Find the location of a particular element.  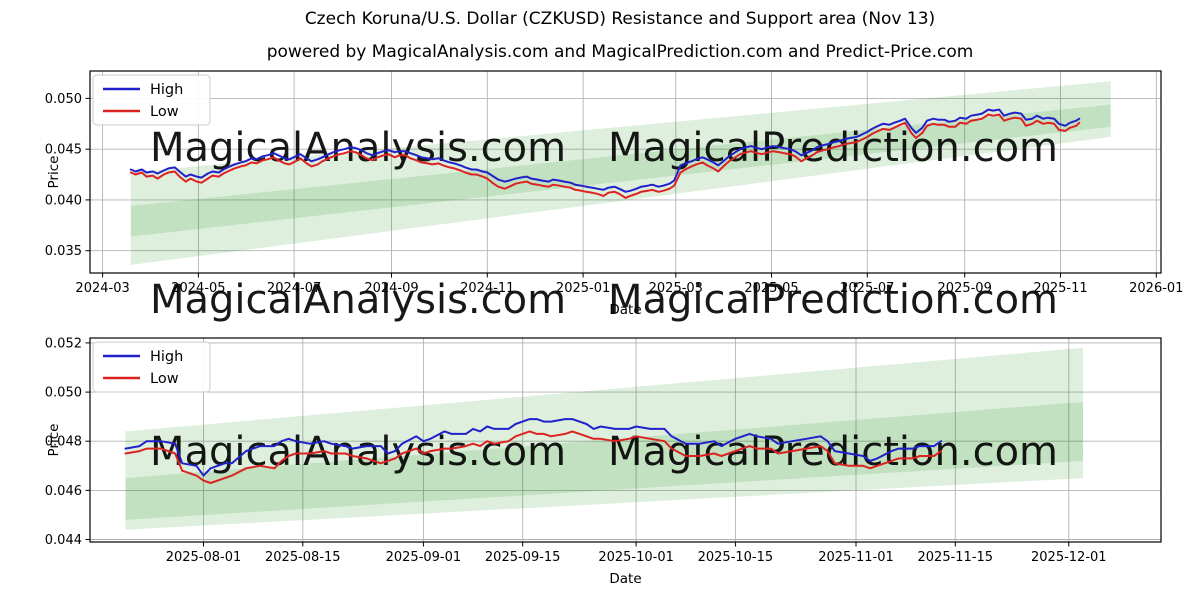

x-tick-label: 2026-01 is located at coordinates (1156, 288).